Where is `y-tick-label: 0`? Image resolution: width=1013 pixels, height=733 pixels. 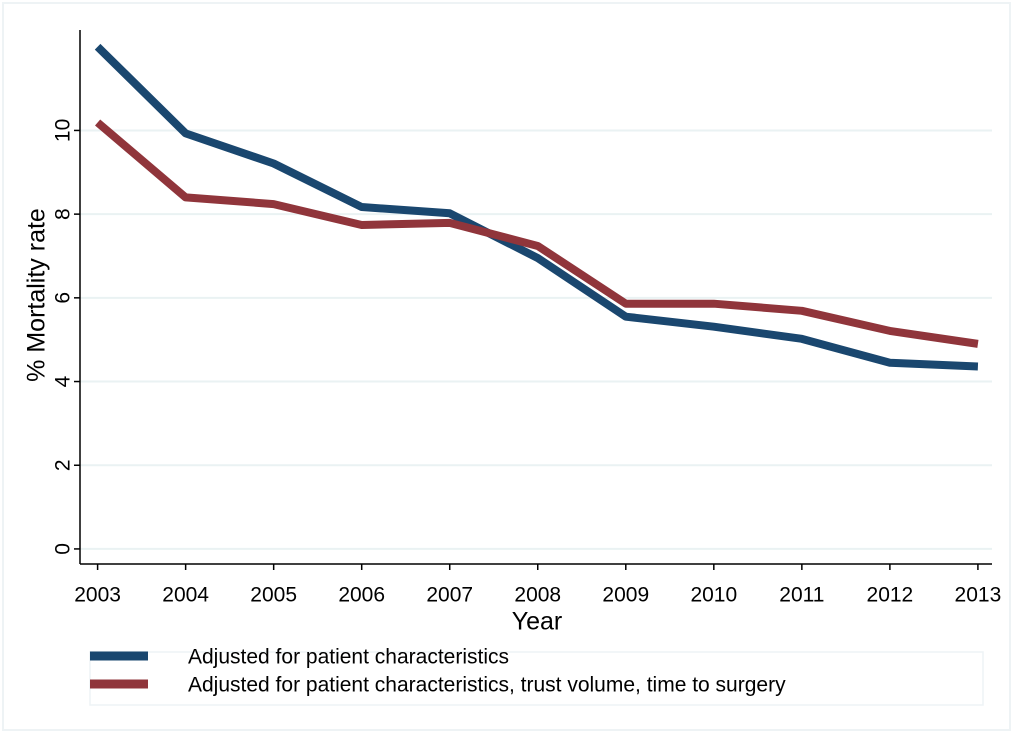
y-tick-label: 0 is located at coordinates (63, 549).